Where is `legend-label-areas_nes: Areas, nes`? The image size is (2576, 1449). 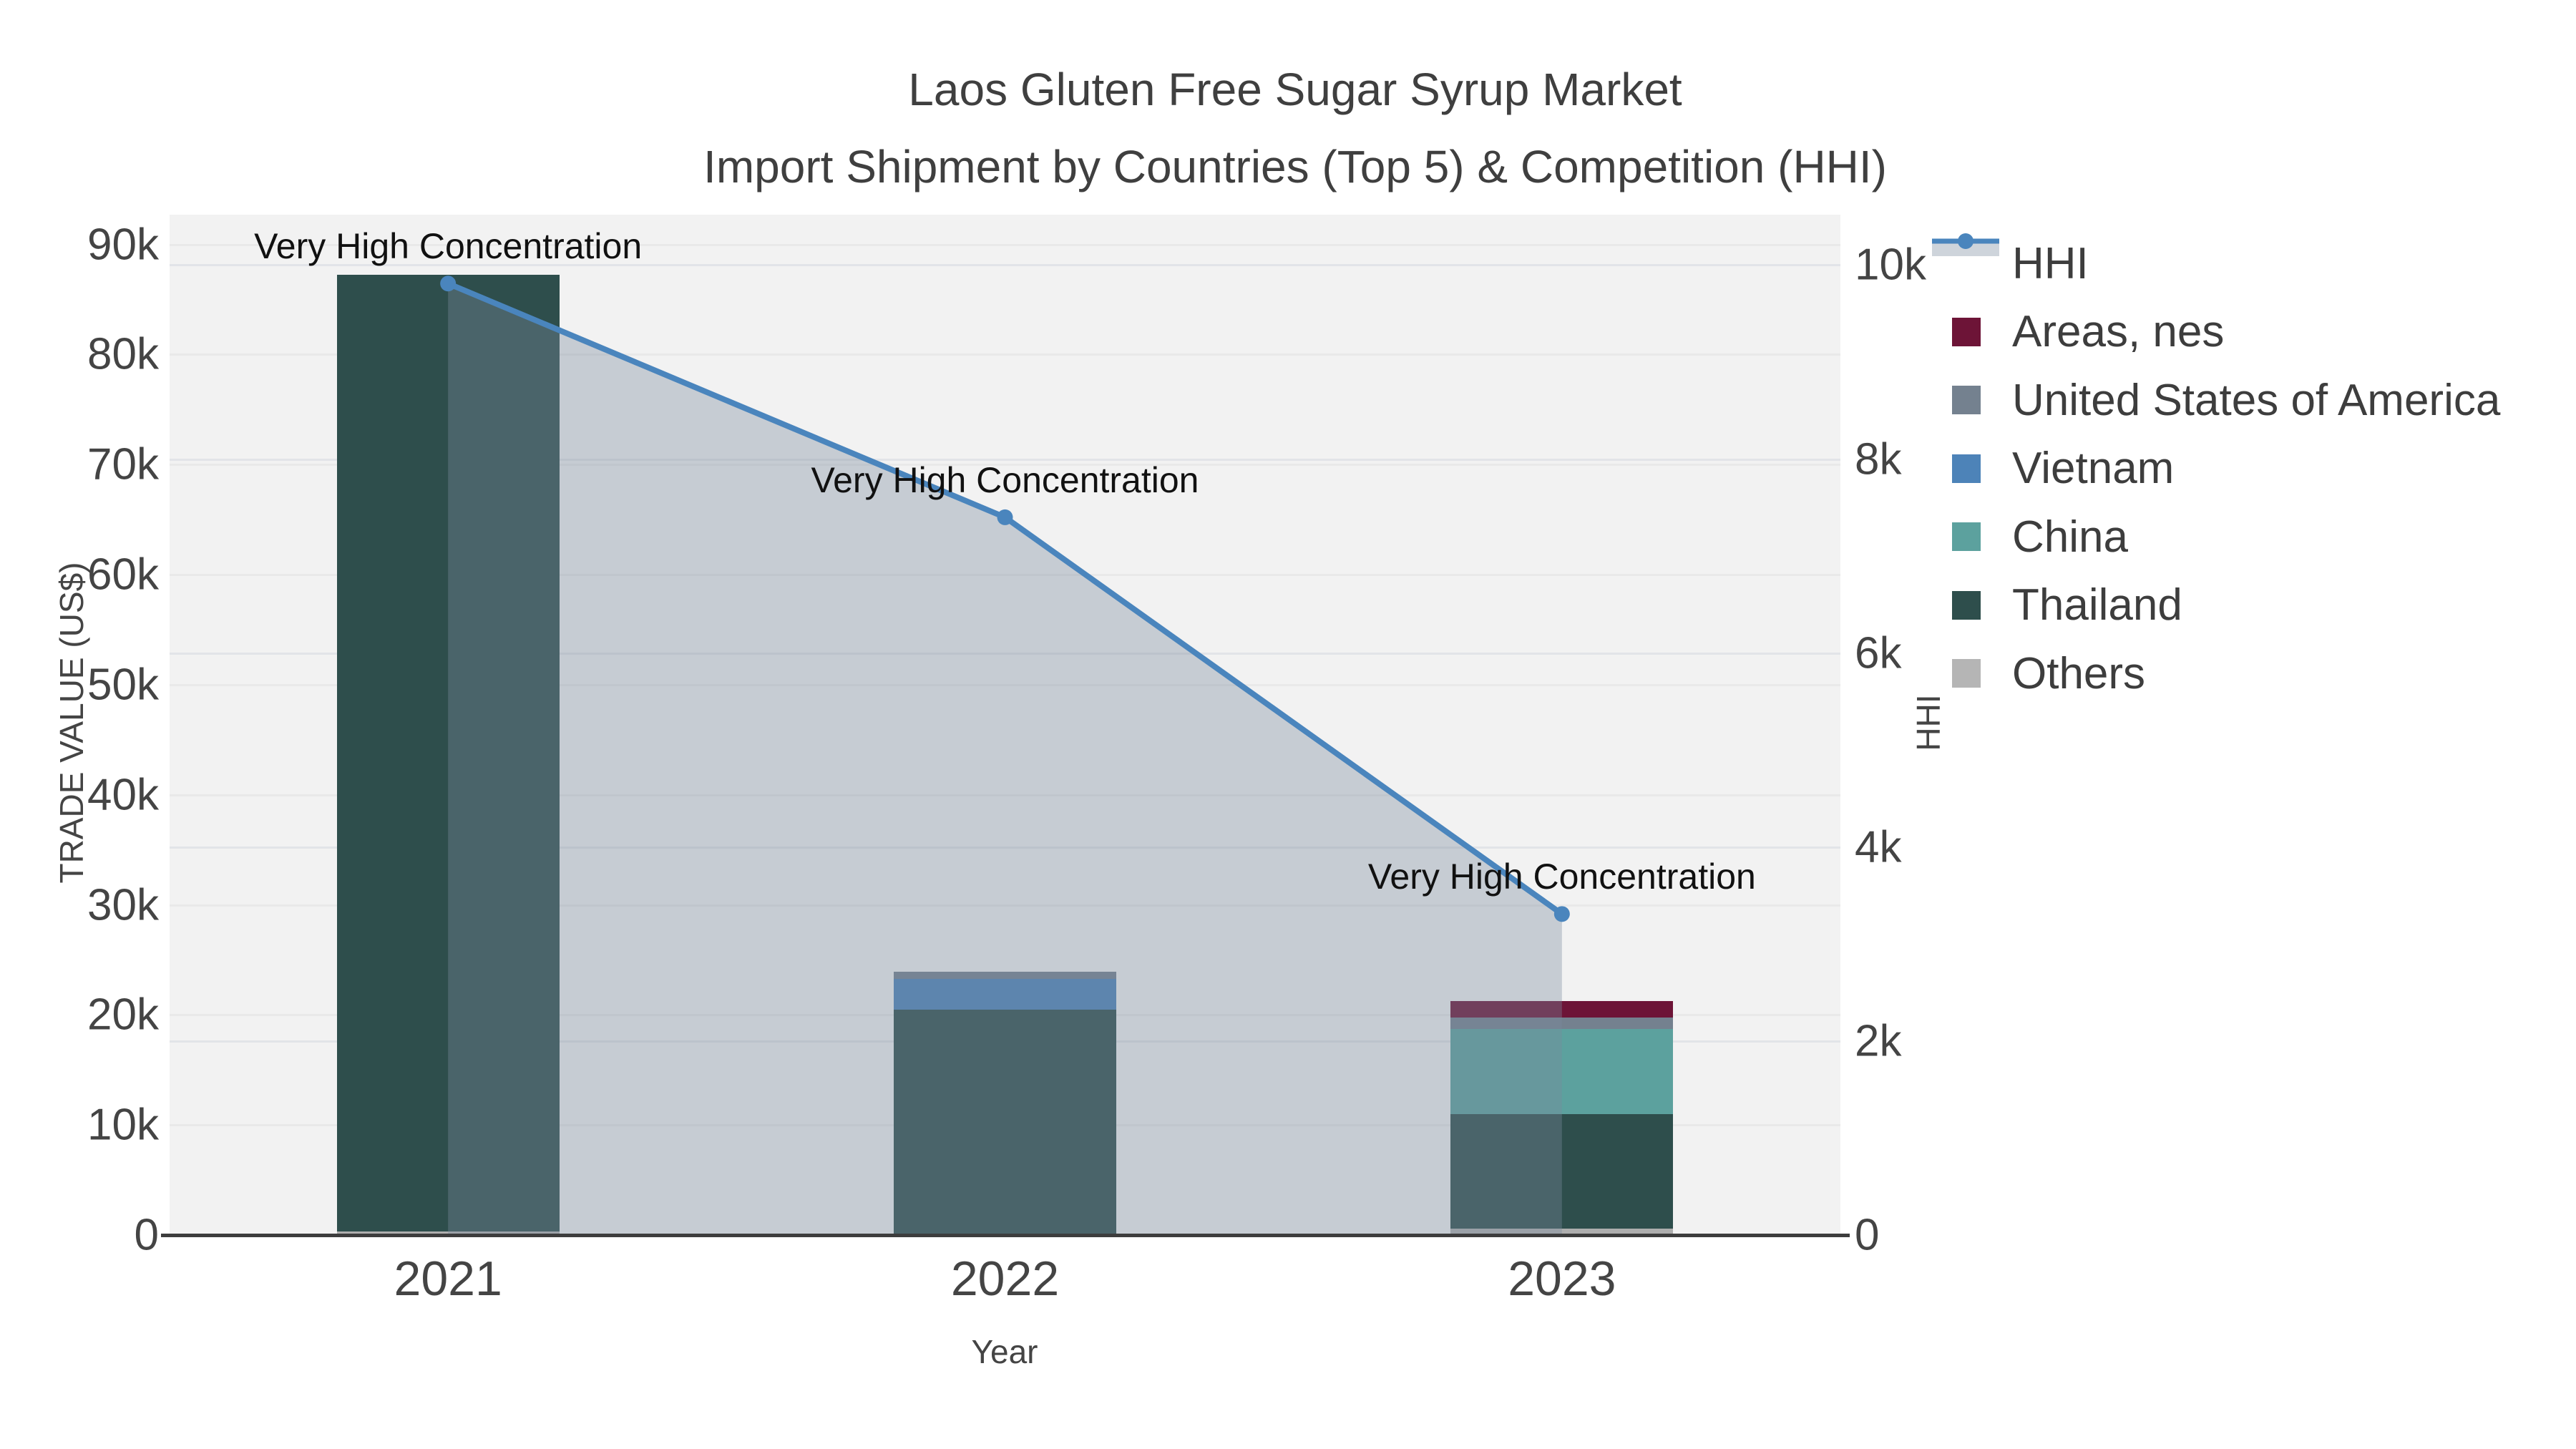
legend-label-areas_nes: Areas, nes is located at coordinates (2118, 331).